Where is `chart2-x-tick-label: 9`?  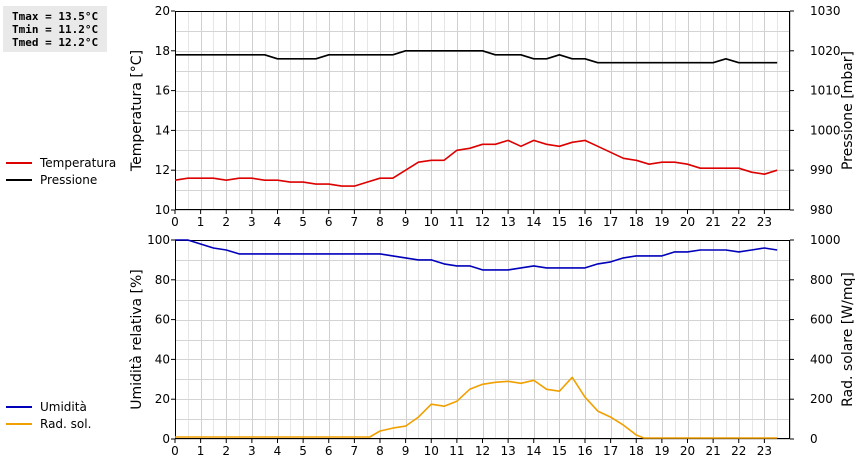
chart2-x-tick-label: 9 is located at coordinates (406, 451).